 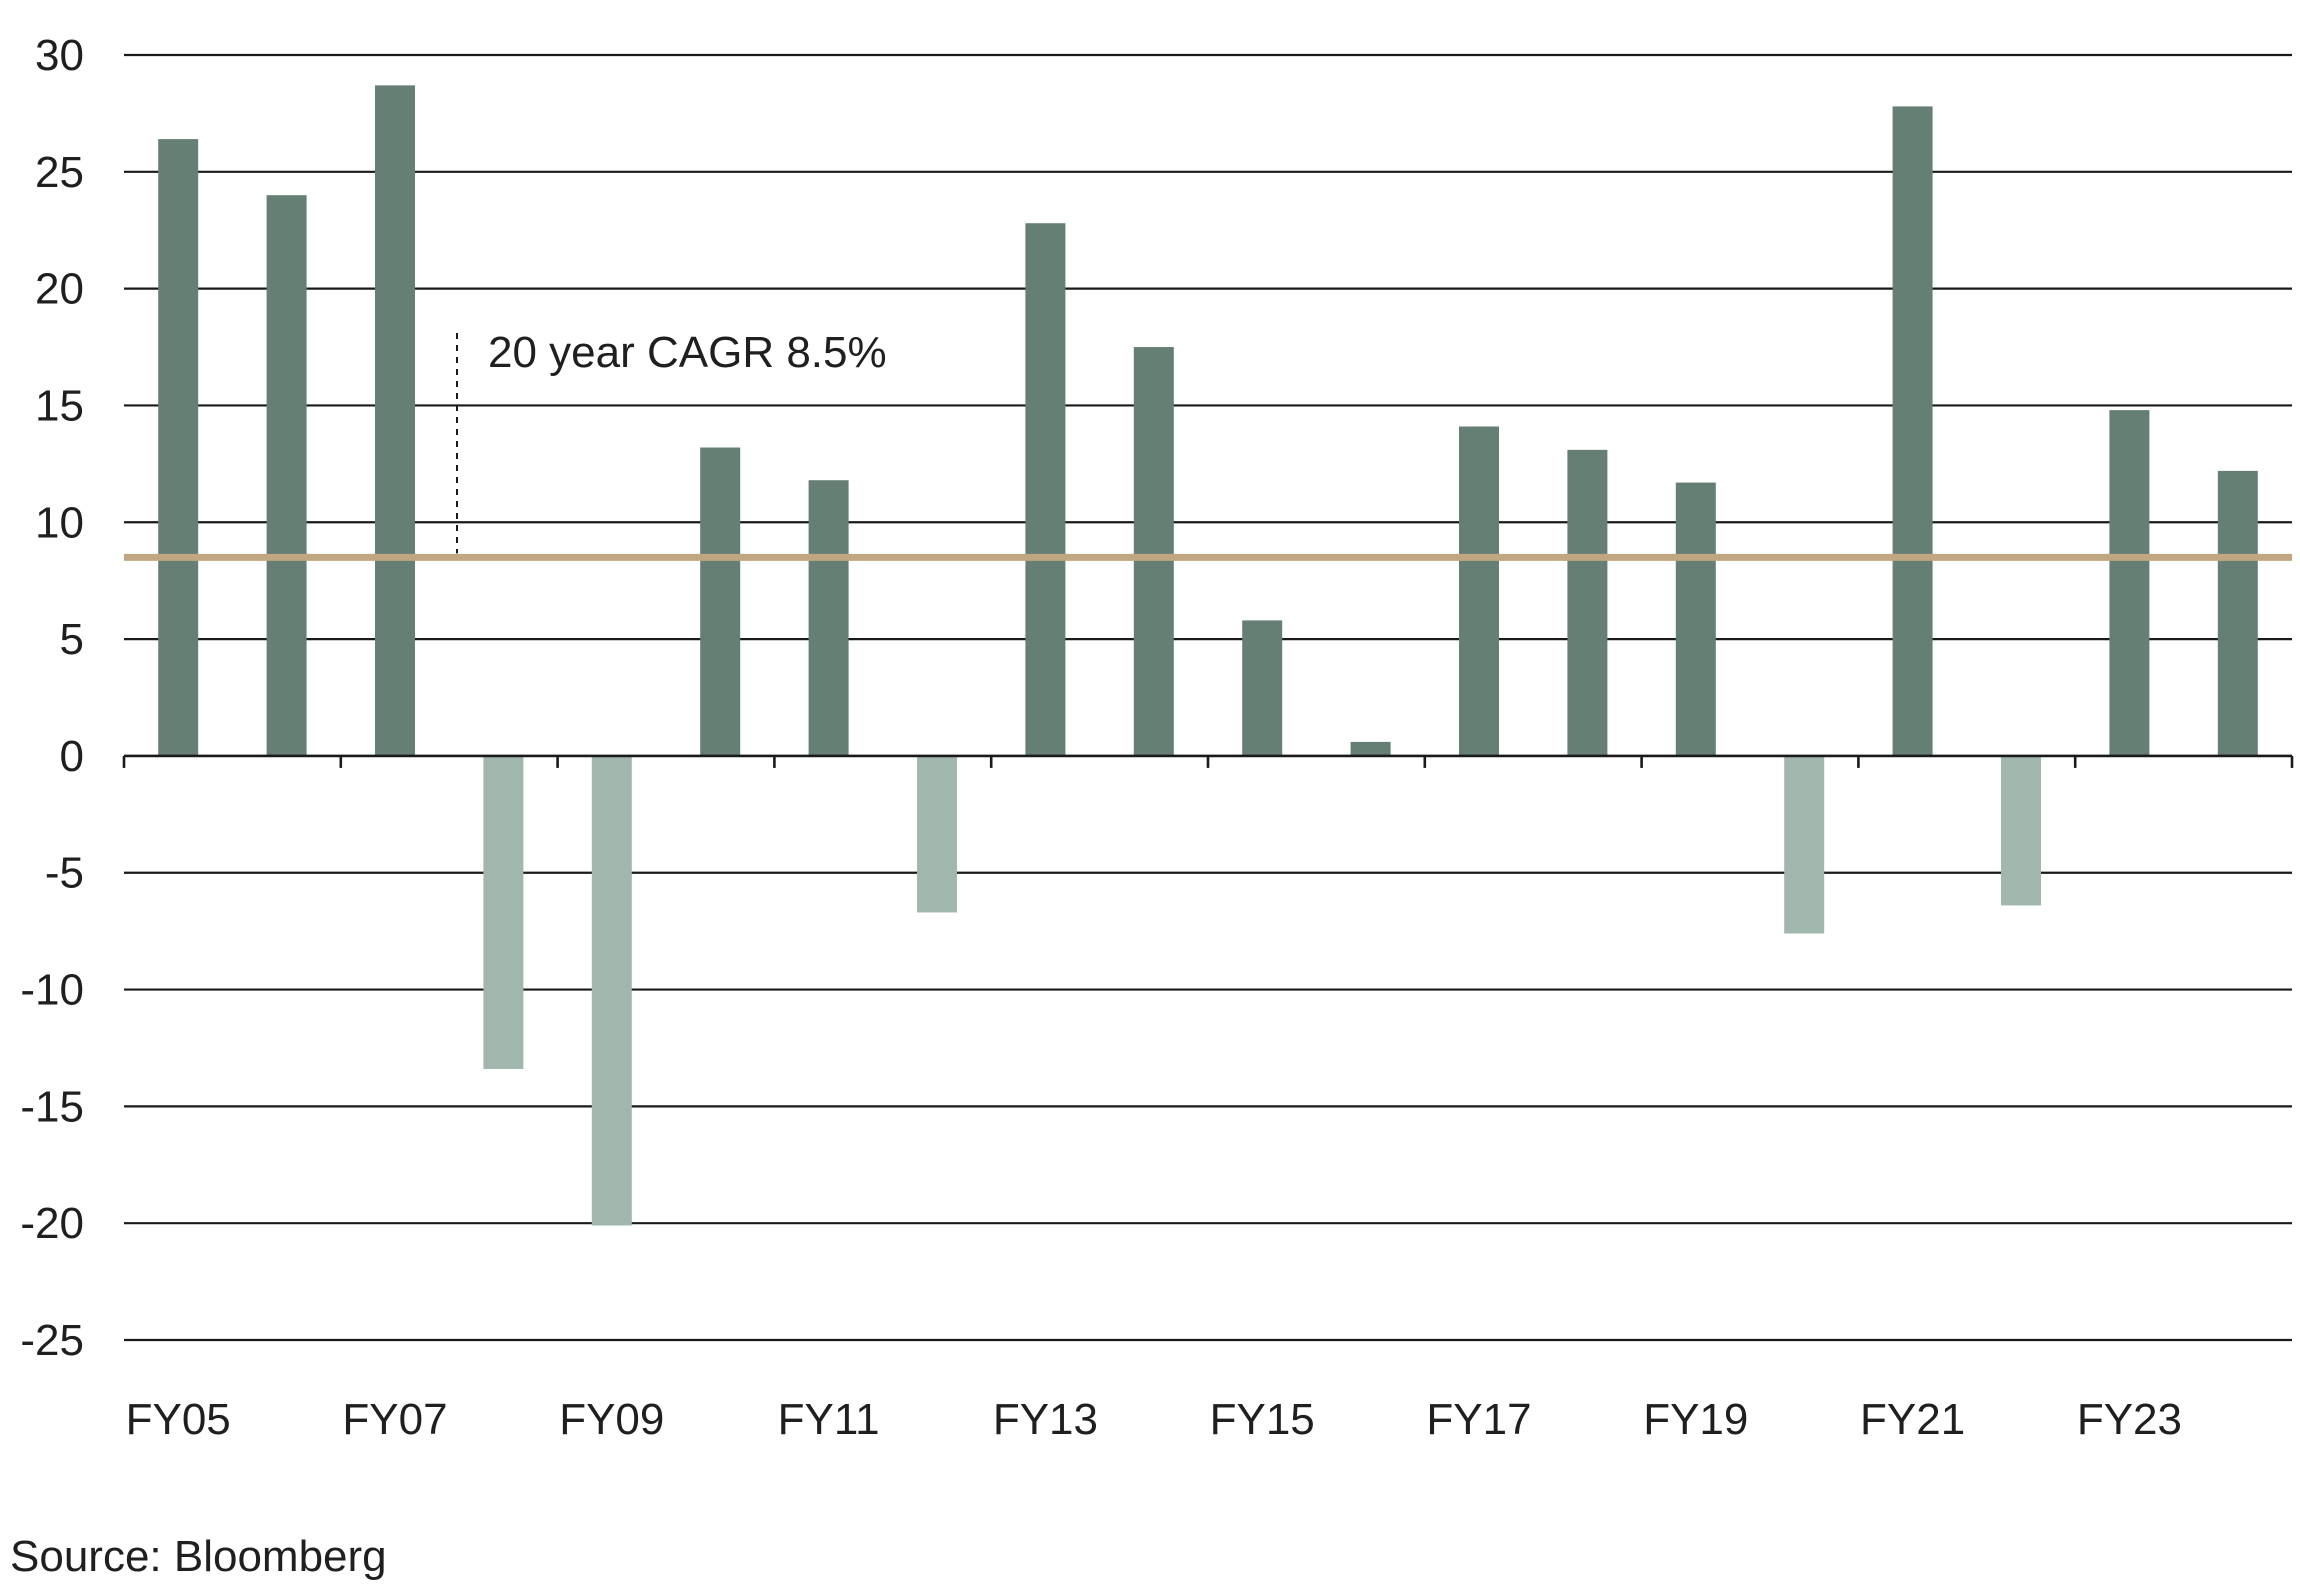 What do you see at coordinates (687, 352) in the screenshot?
I see `cagr-annotation-label: 20 year CAGR 8.5%` at bounding box center [687, 352].